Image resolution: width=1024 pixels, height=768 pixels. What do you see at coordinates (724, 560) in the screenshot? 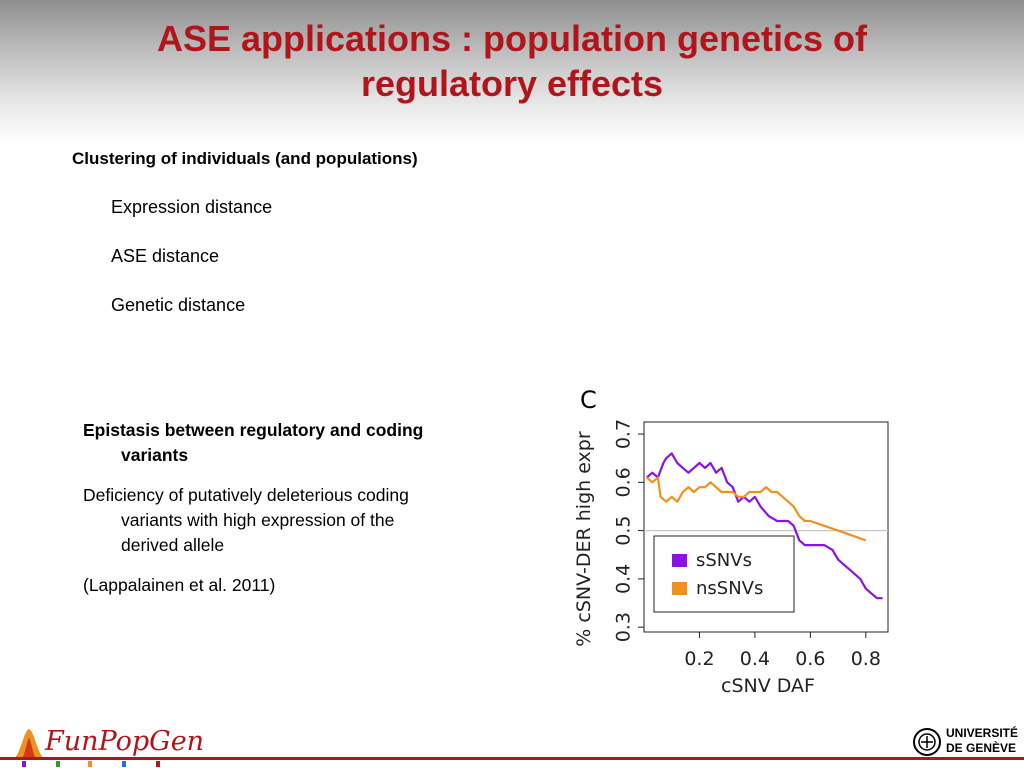
I see `legend-label-sSNVs: sSNVs` at bounding box center [724, 560].